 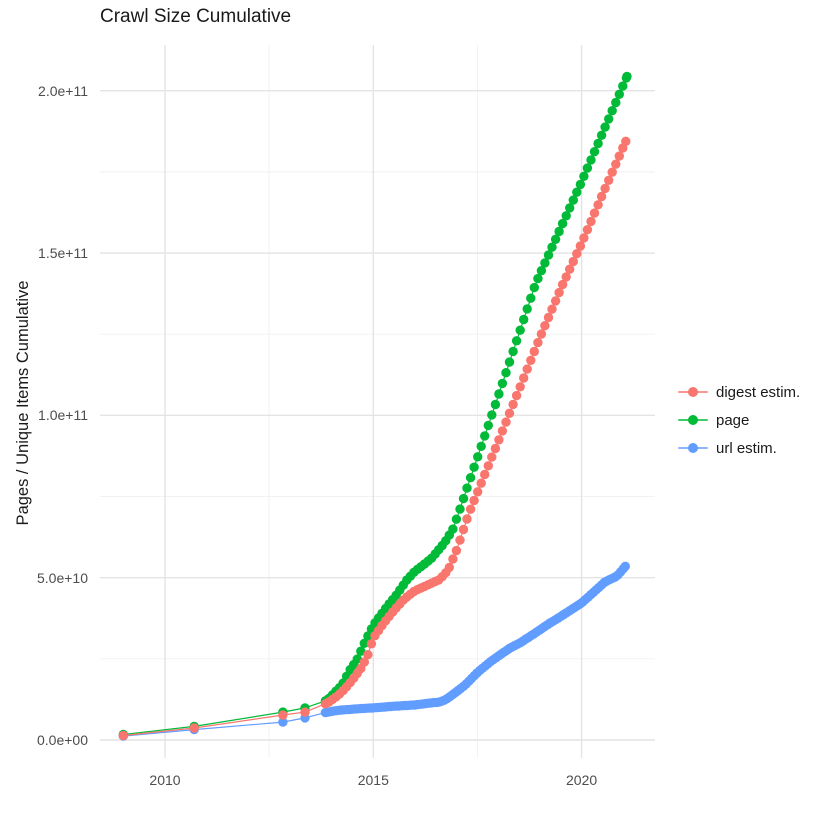 I want to click on chart-title: Crawl Size Cumulative, so click(x=196, y=16).